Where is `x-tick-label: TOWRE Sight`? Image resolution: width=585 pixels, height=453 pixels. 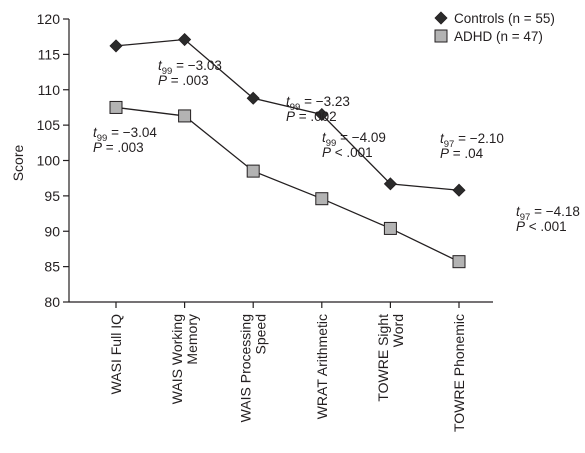 x-tick-label: TOWRE Sight is located at coordinates (383, 358).